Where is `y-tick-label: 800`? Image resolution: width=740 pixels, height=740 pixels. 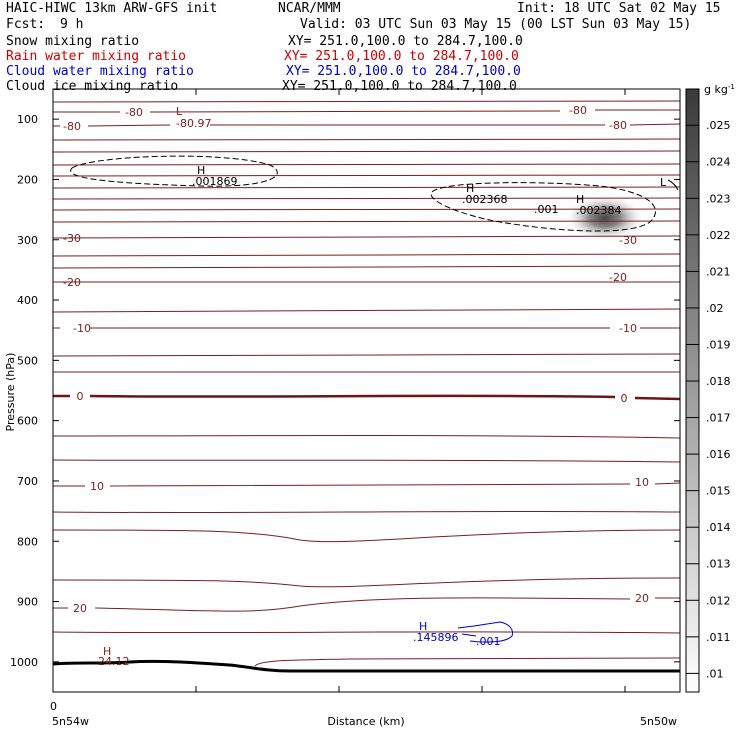
y-tick-label: 800 is located at coordinates (27, 541).